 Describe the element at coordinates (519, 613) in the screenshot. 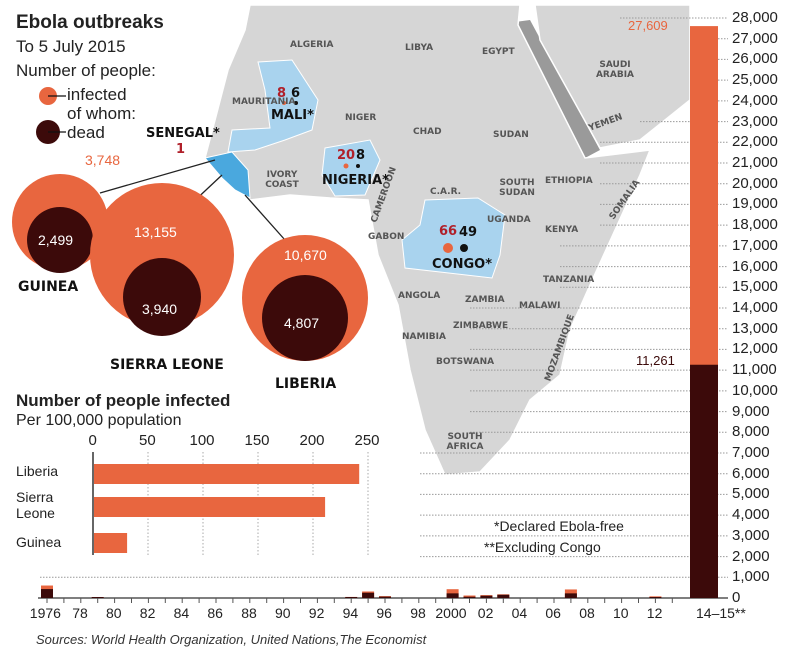

I see `x-tick-label: 04` at that location.